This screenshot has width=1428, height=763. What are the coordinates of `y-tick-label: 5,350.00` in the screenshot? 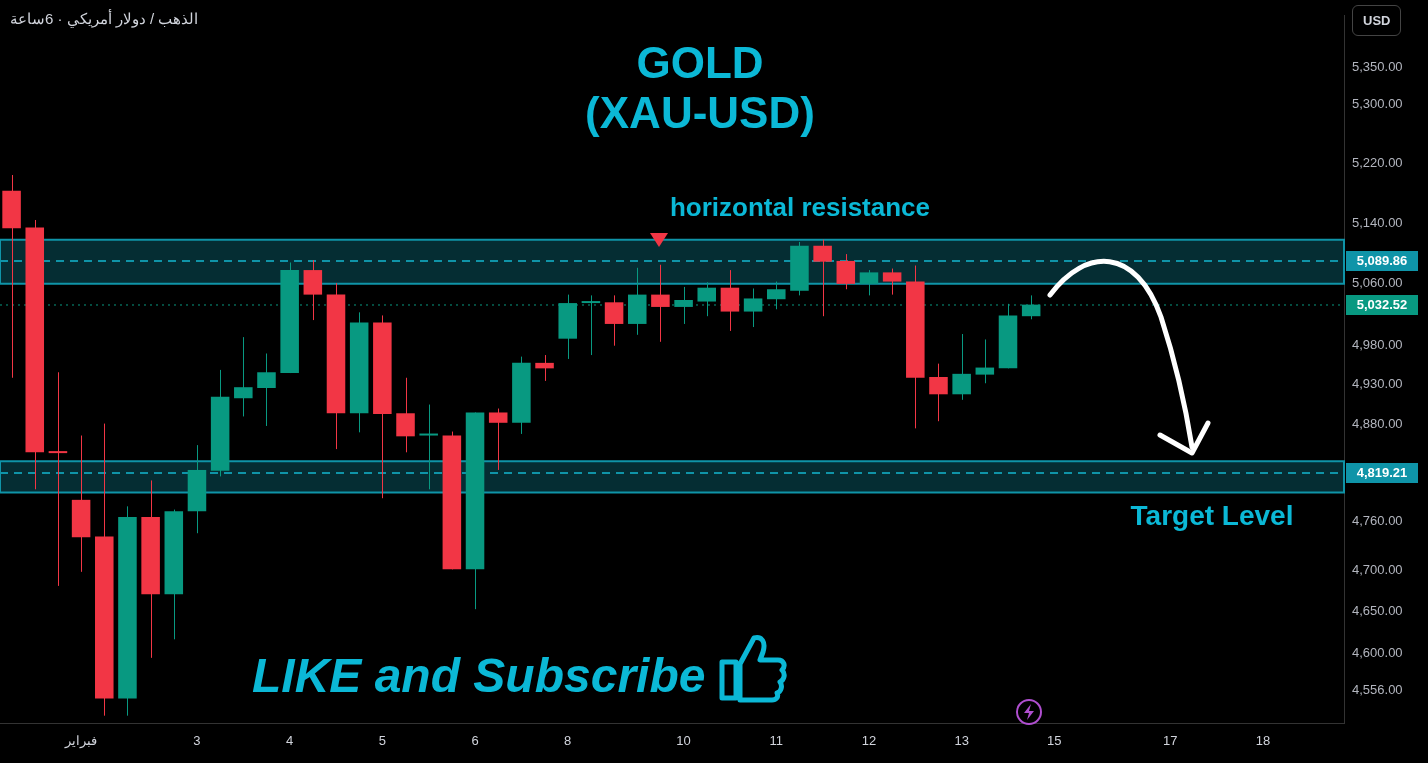 It's located at (1377, 67).